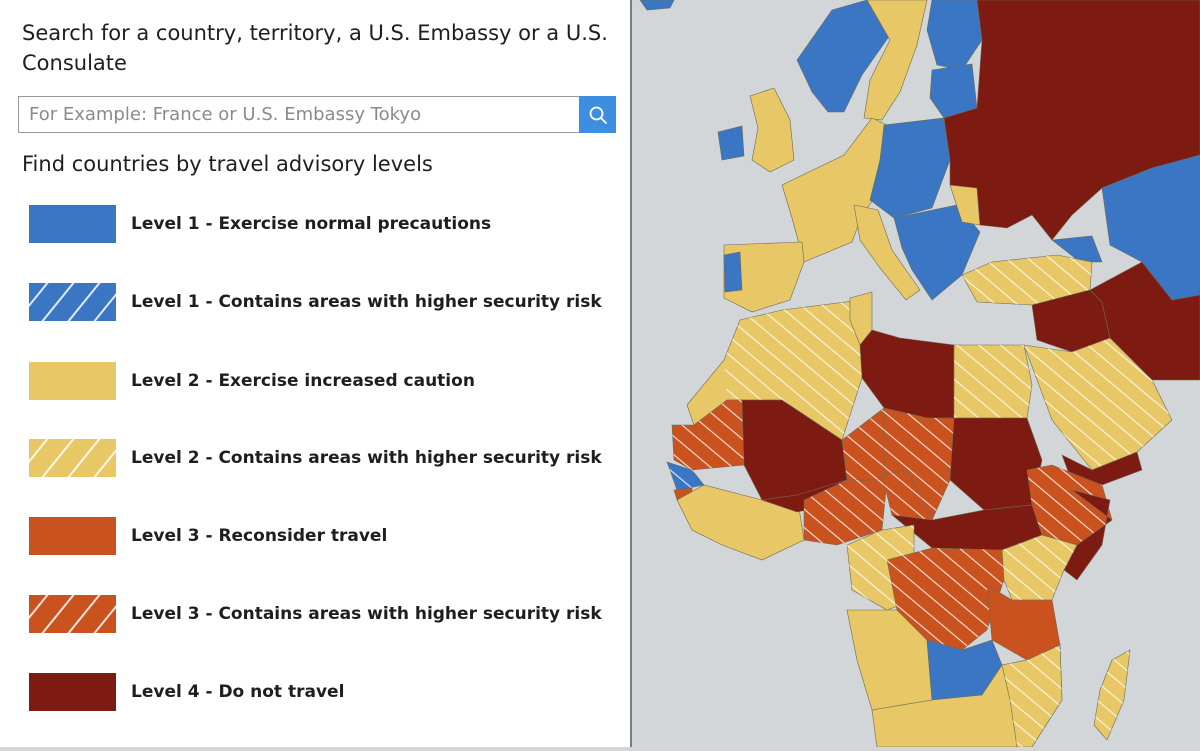  What do you see at coordinates (72, 381) in the screenshot?
I see `level-2-swatch` at bounding box center [72, 381].